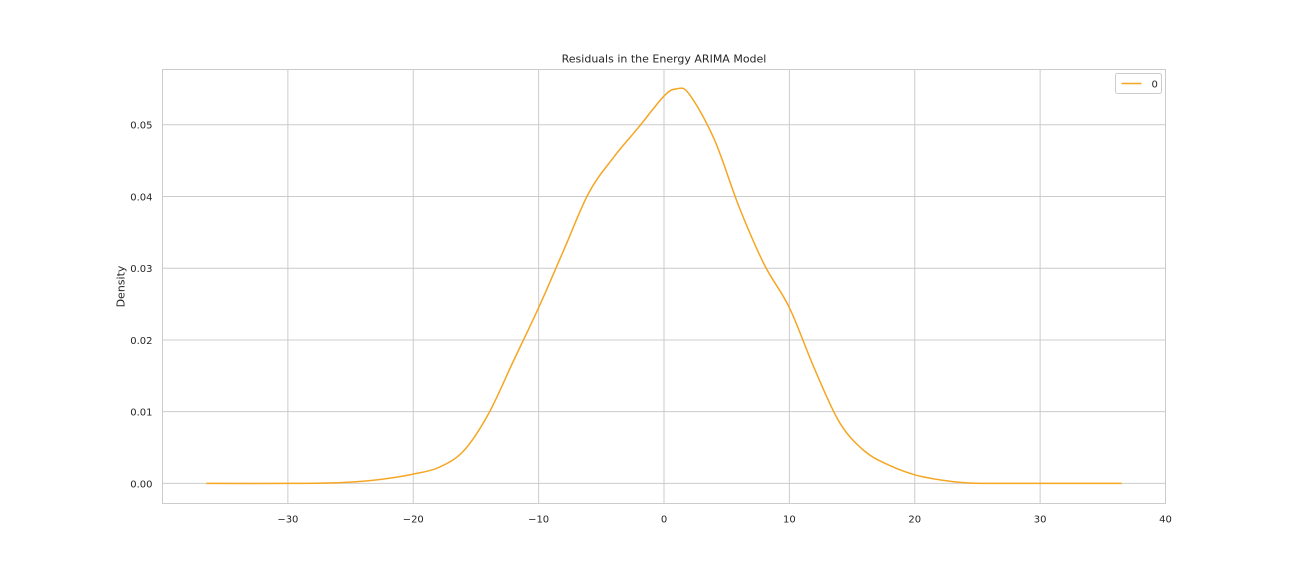 Image resolution: width=1296 pixels, height=576 pixels. What do you see at coordinates (1155, 85) in the screenshot?
I see `legend-label: 0` at bounding box center [1155, 85].